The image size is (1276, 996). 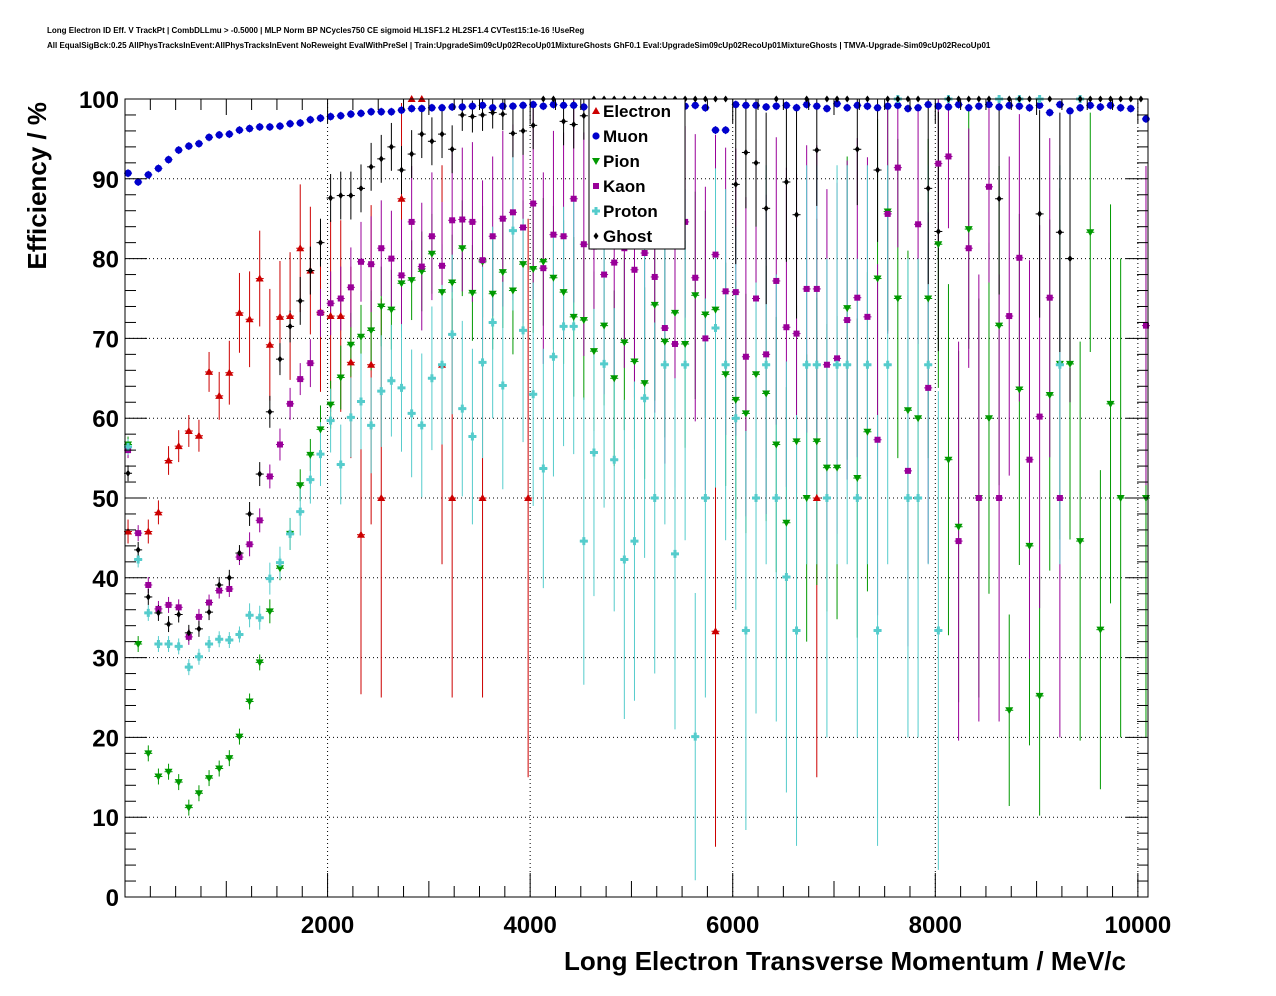 I want to click on legend-marker-electron, so click(x=596, y=110).